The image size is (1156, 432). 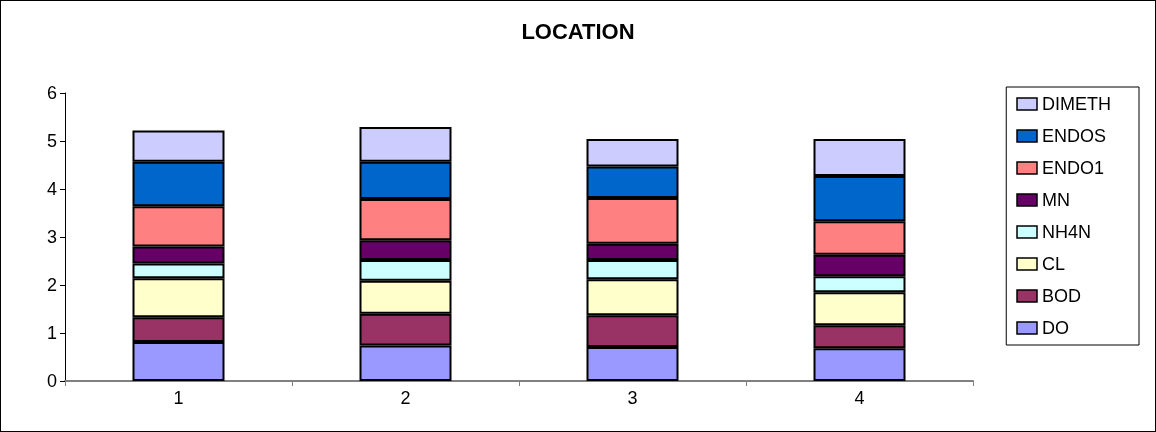 What do you see at coordinates (51, 381) in the screenshot?
I see `y-tick-label: 0` at bounding box center [51, 381].